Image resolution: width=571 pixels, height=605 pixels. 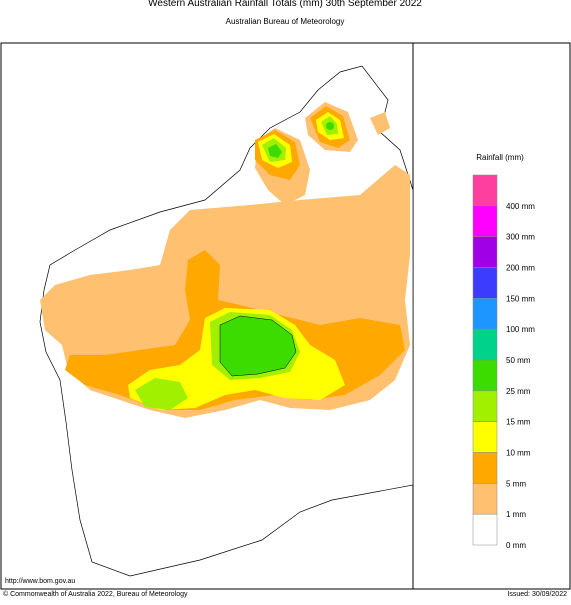 I want to click on legend-label: 15 mm, so click(x=518, y=422).